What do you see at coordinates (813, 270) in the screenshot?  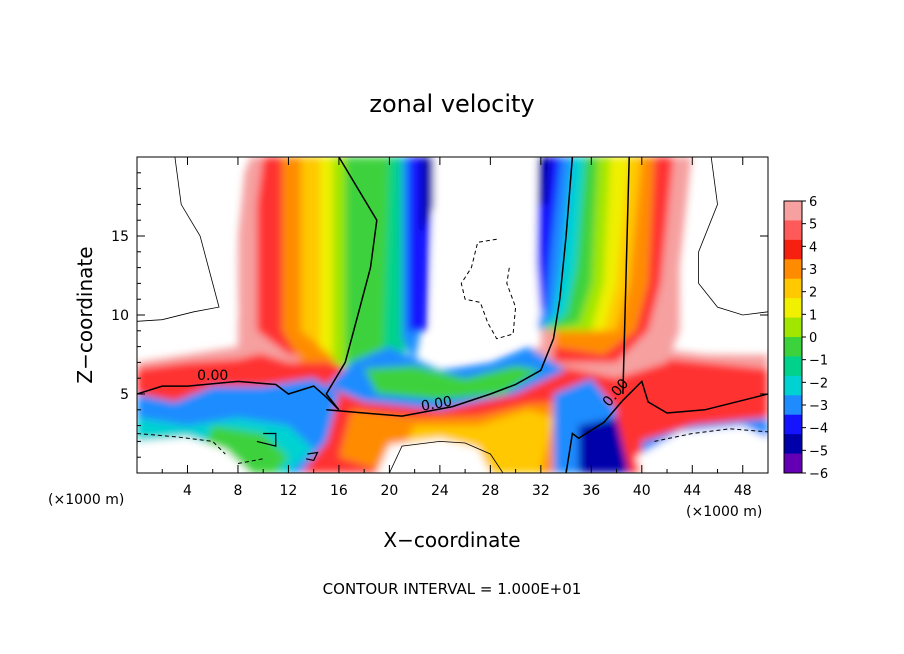 I see `colorbar-label: 3` at bounding box center [813, 270].